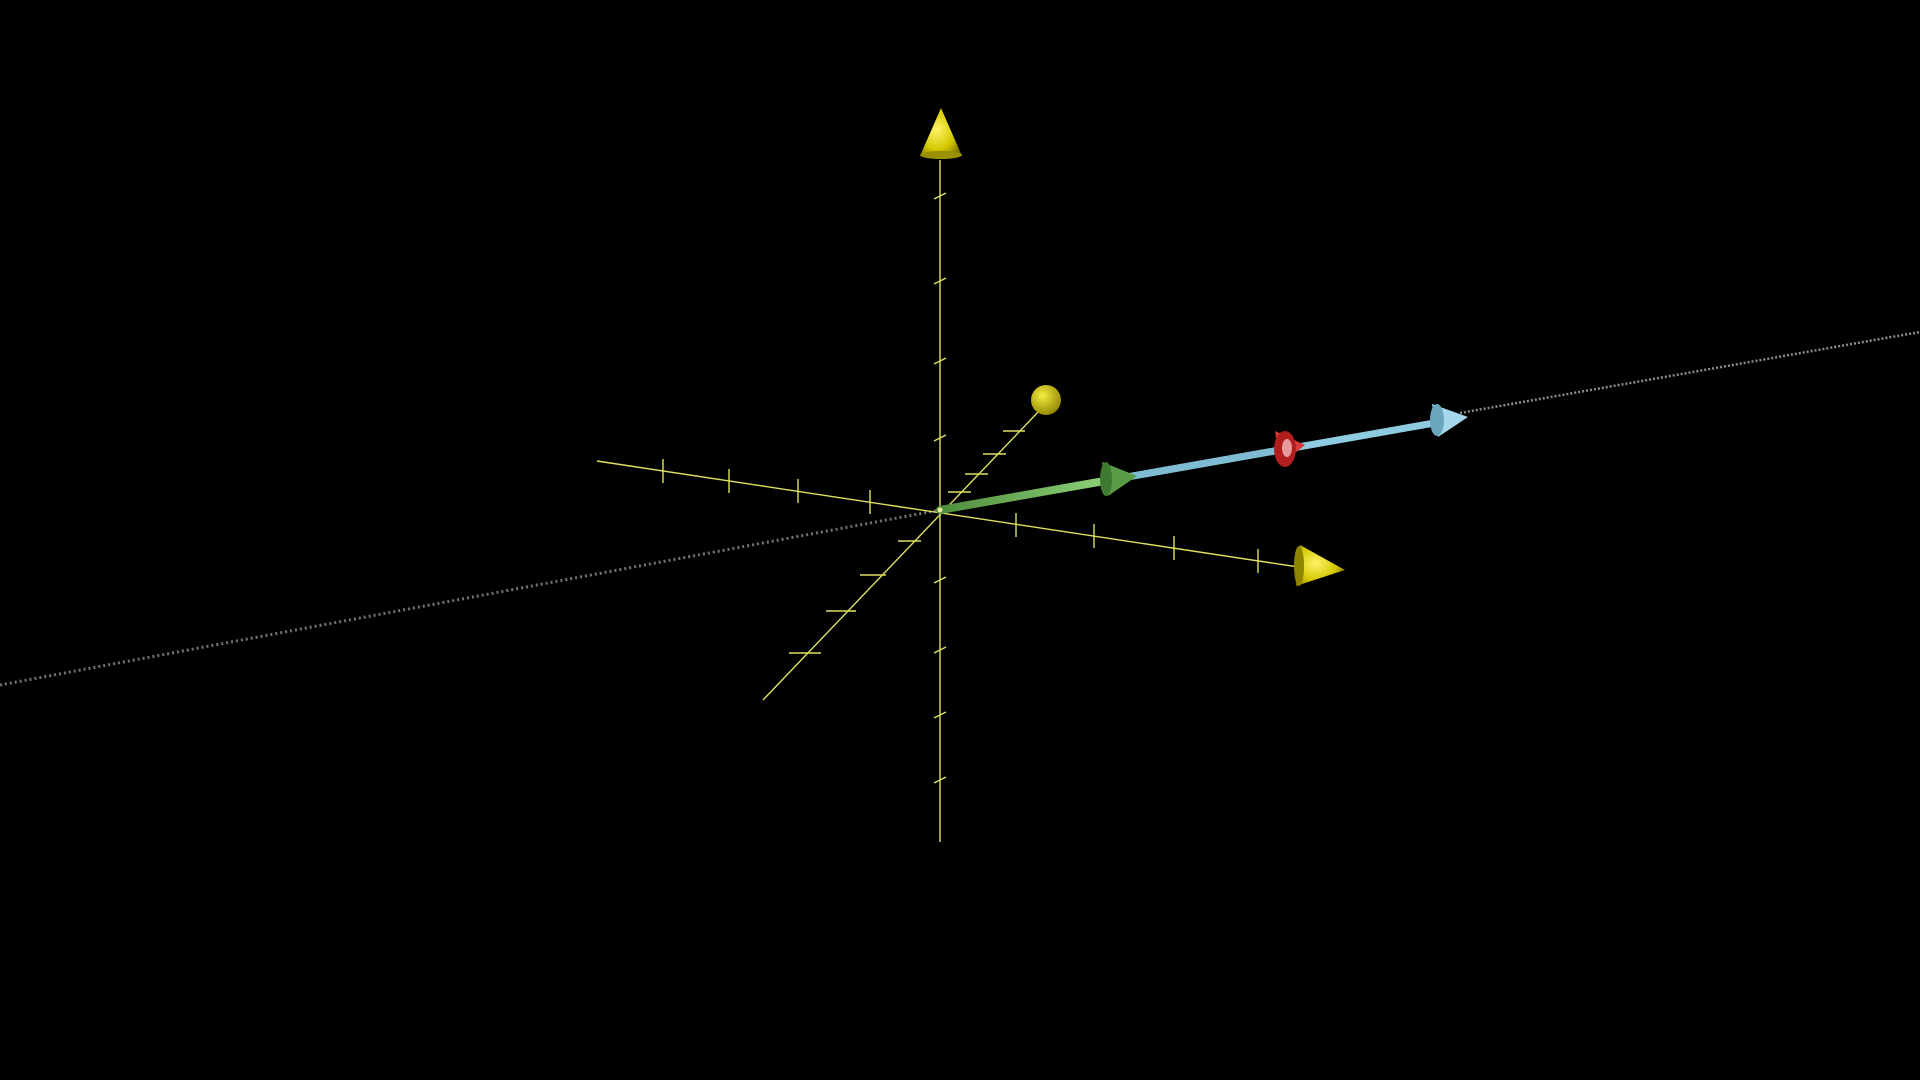 The width and height of the screenshot is (1920, 1080). I want to click on x-axis-arrowhead-base, so click(1299, 566).